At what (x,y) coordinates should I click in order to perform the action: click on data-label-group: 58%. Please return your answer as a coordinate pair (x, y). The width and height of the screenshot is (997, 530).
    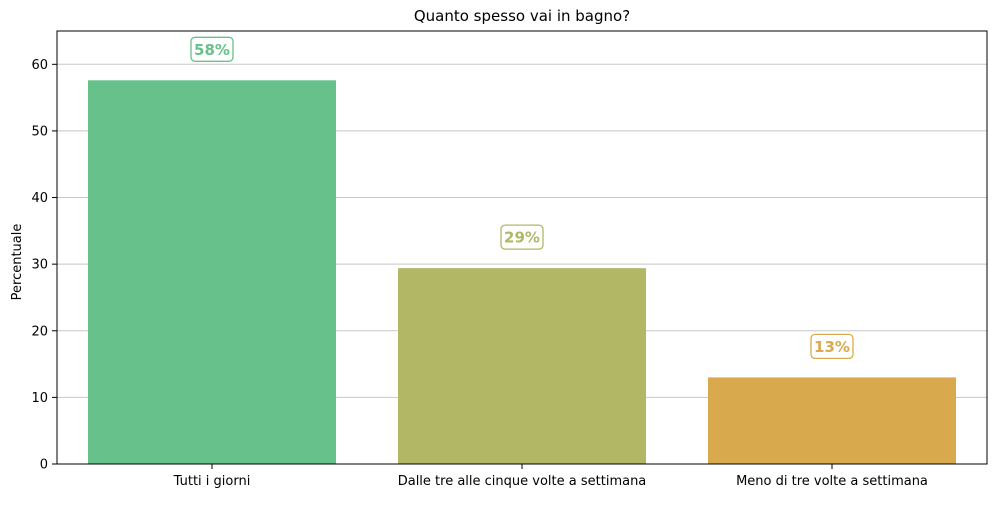
    Looking at the image, I should click on (212, 49).